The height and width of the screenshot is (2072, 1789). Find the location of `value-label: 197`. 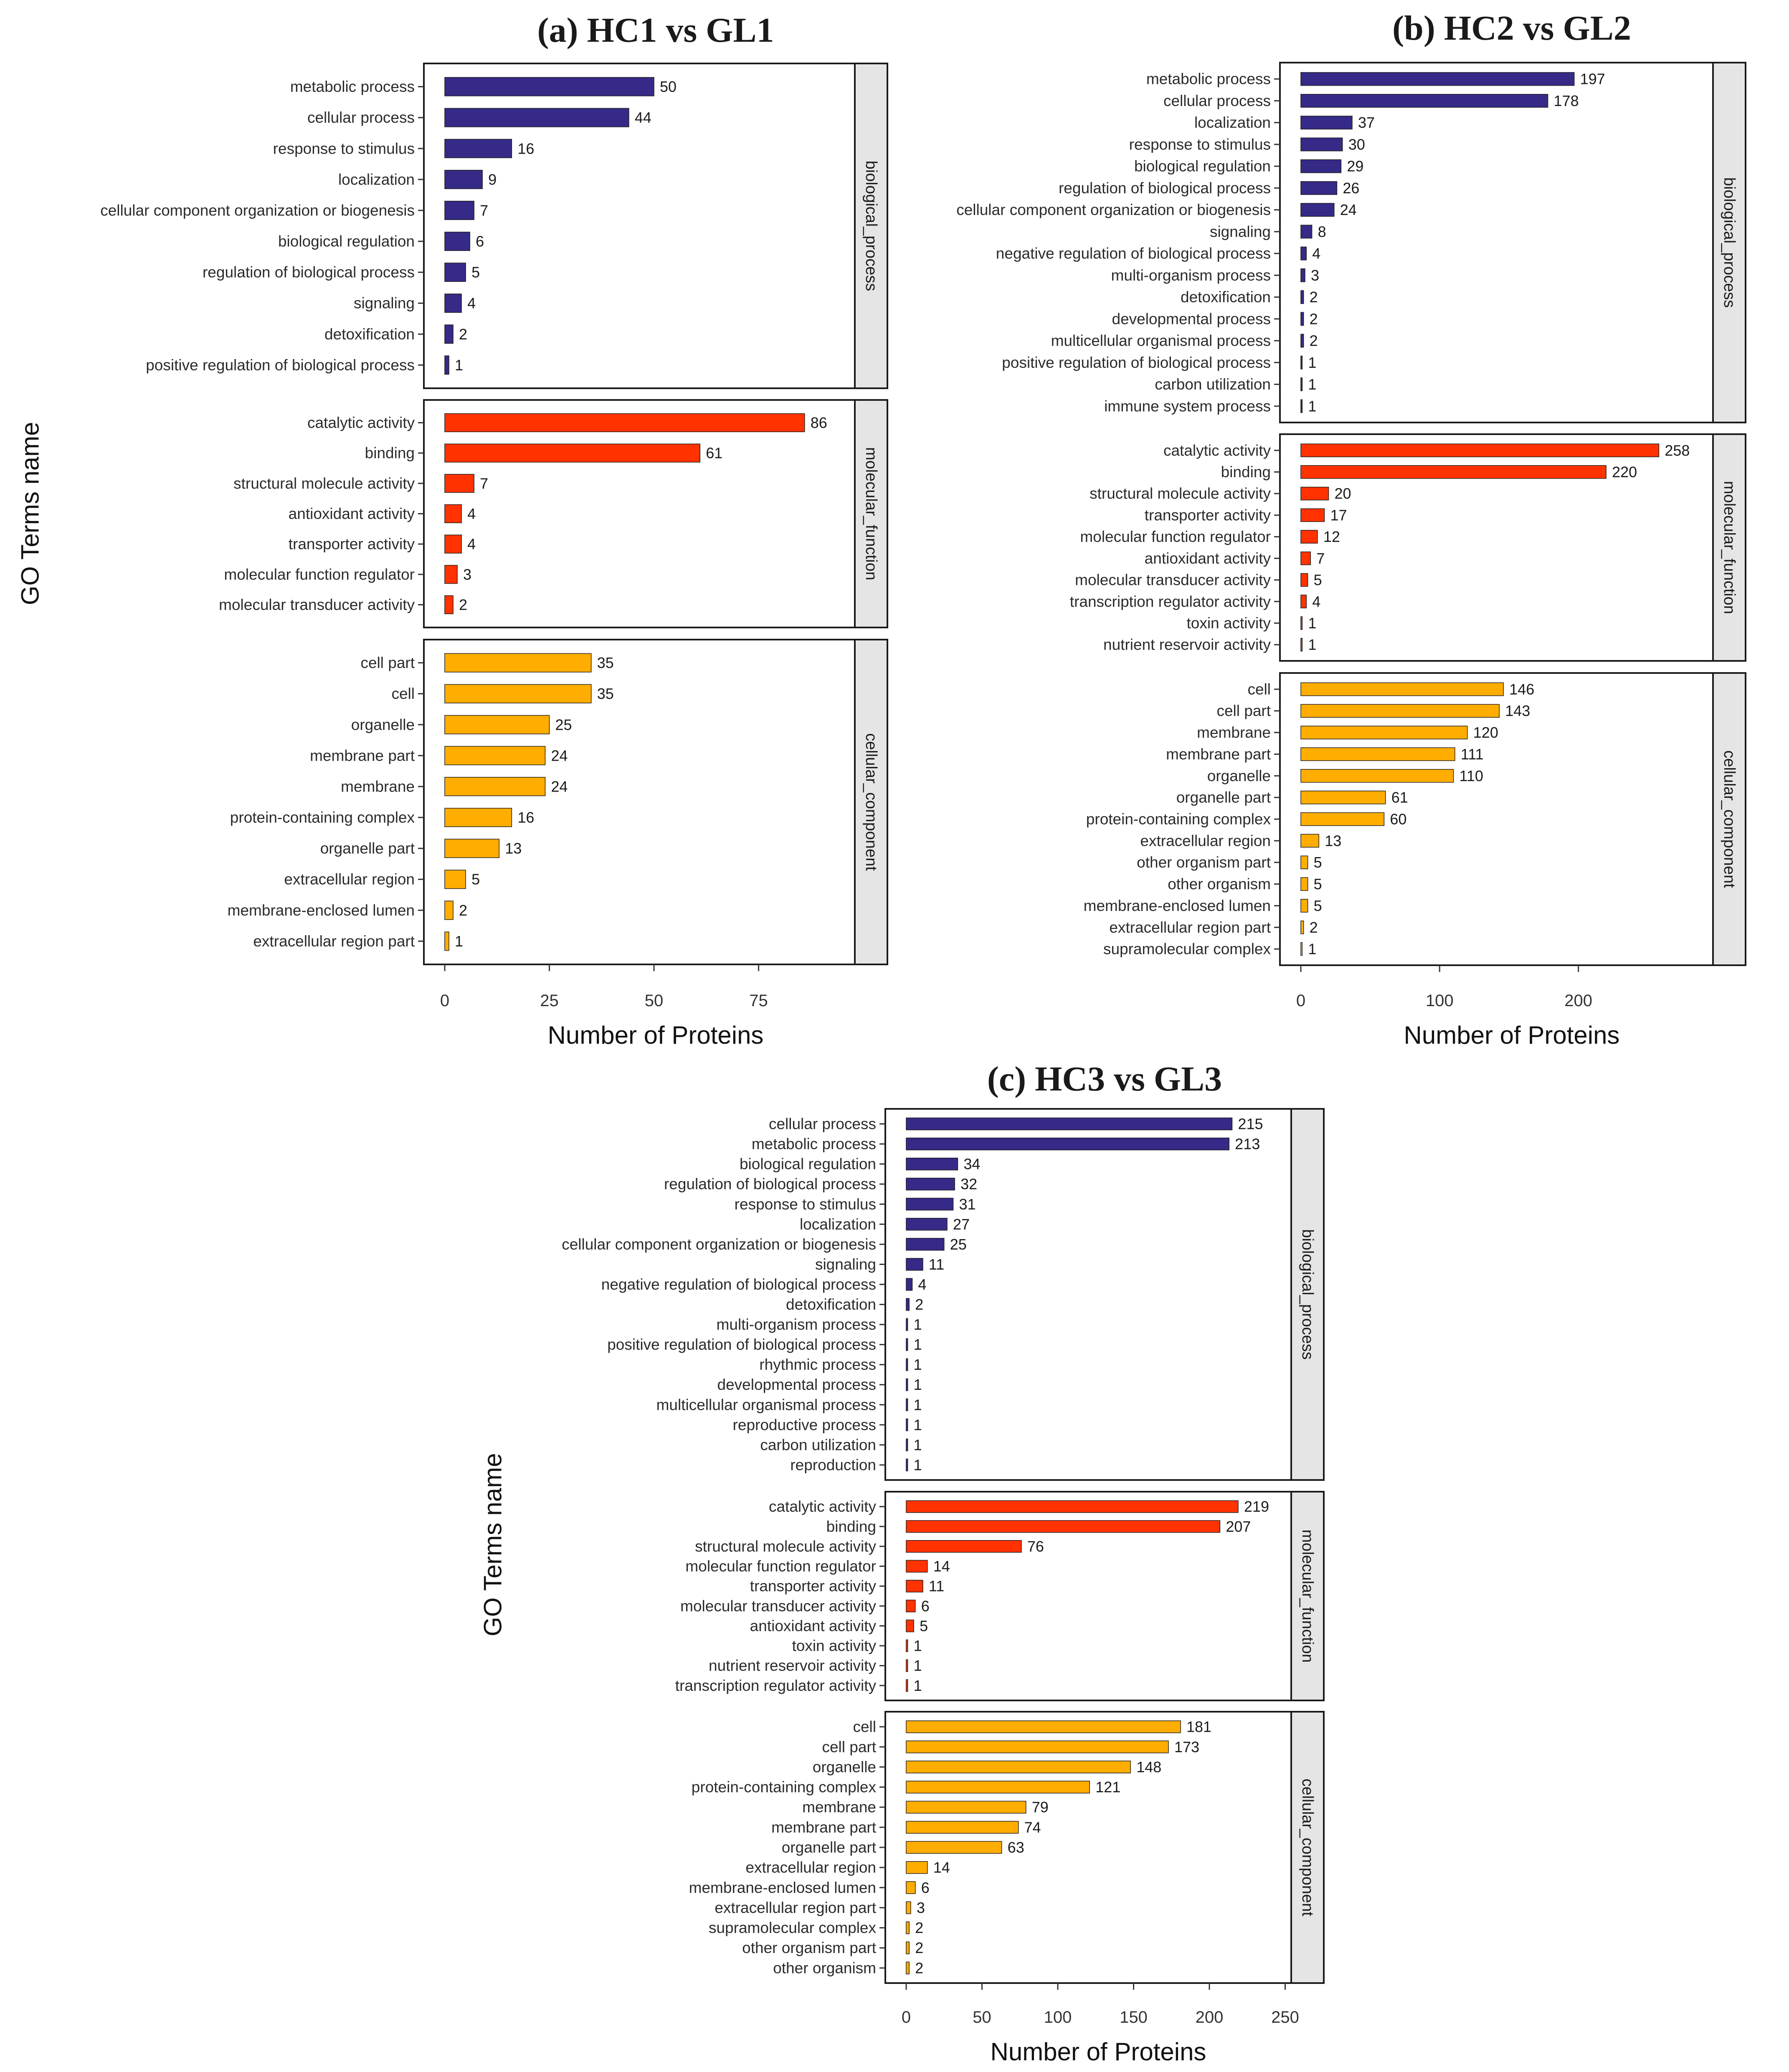

value-label: 197 is located at coordinates (1592, 79).